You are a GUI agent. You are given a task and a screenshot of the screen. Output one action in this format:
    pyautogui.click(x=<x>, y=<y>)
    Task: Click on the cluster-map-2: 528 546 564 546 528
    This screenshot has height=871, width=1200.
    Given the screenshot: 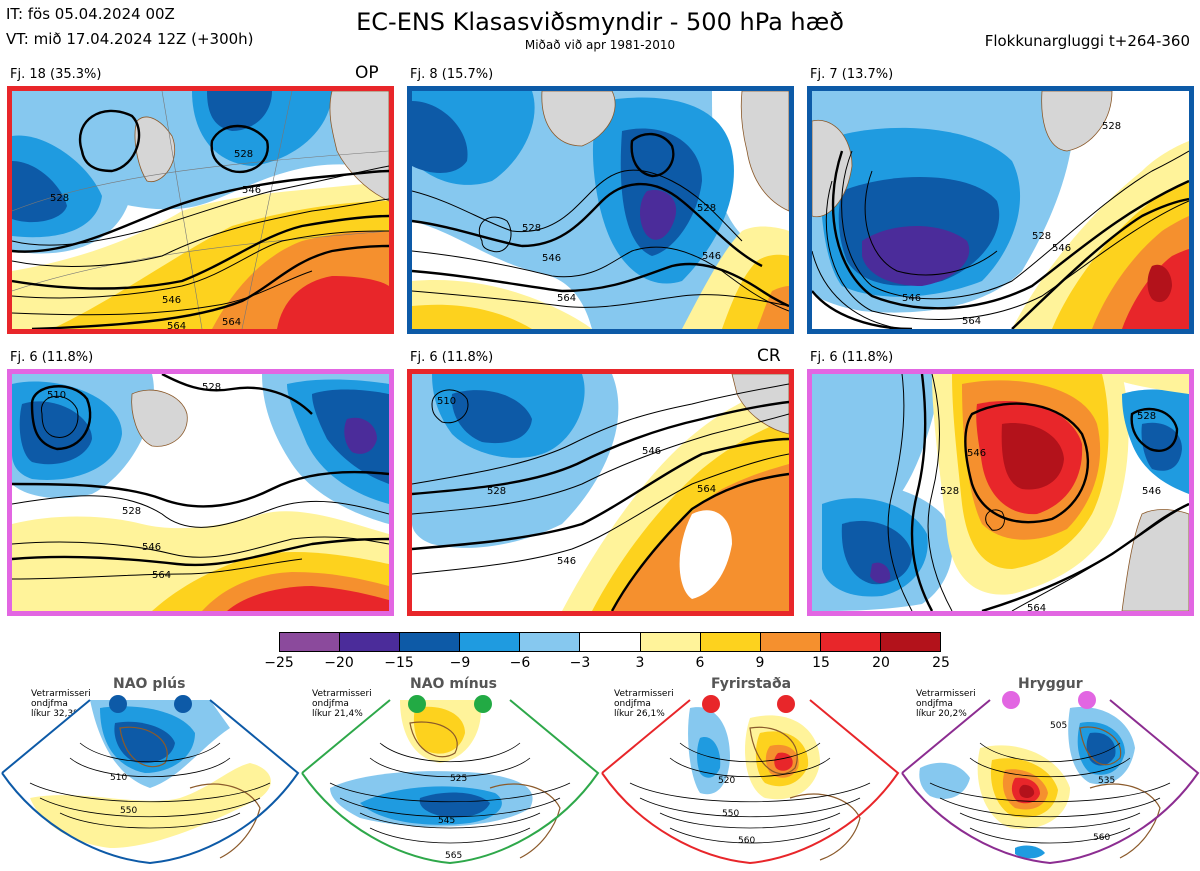 What is the action you would take?
    pyautogui.click(x=600, y=210)
    